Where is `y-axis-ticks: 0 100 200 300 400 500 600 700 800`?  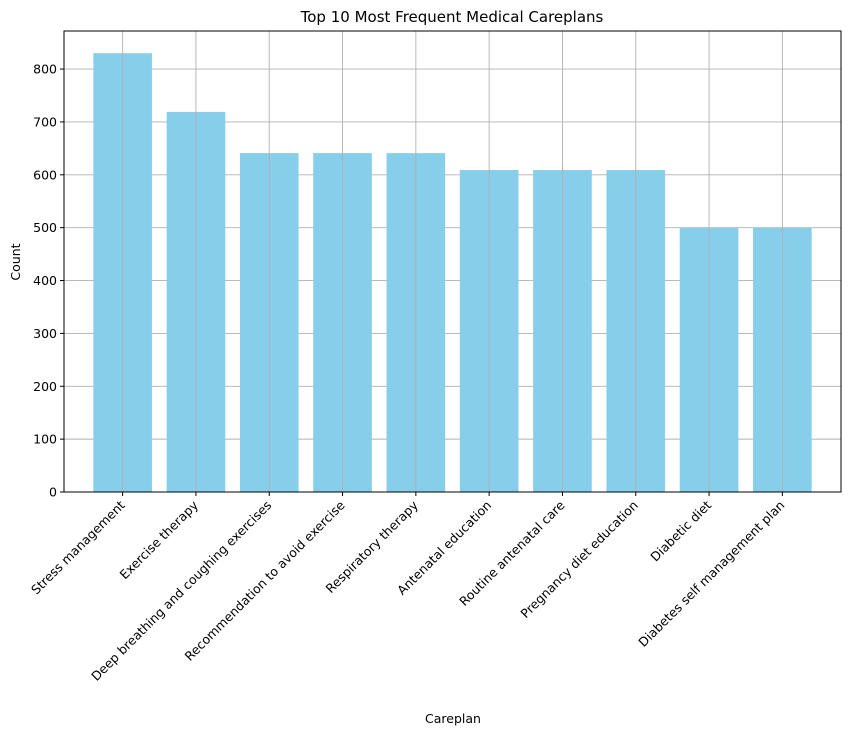 y-axis-ticks: 0 100 200 300 400 500 600 700 800 is located at coordinates (48, 281).